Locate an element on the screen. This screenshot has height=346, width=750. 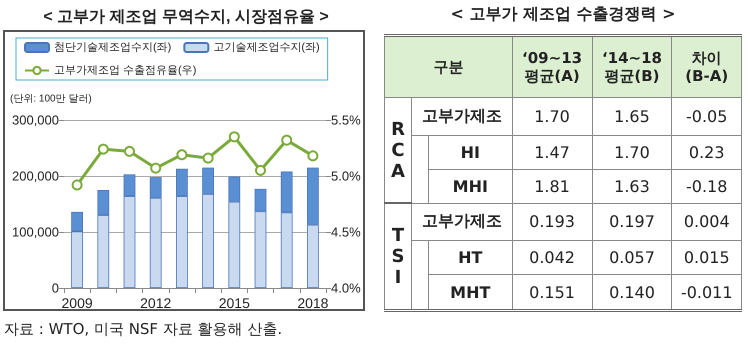
text: 1.47 is located at coordinates (552, 152).